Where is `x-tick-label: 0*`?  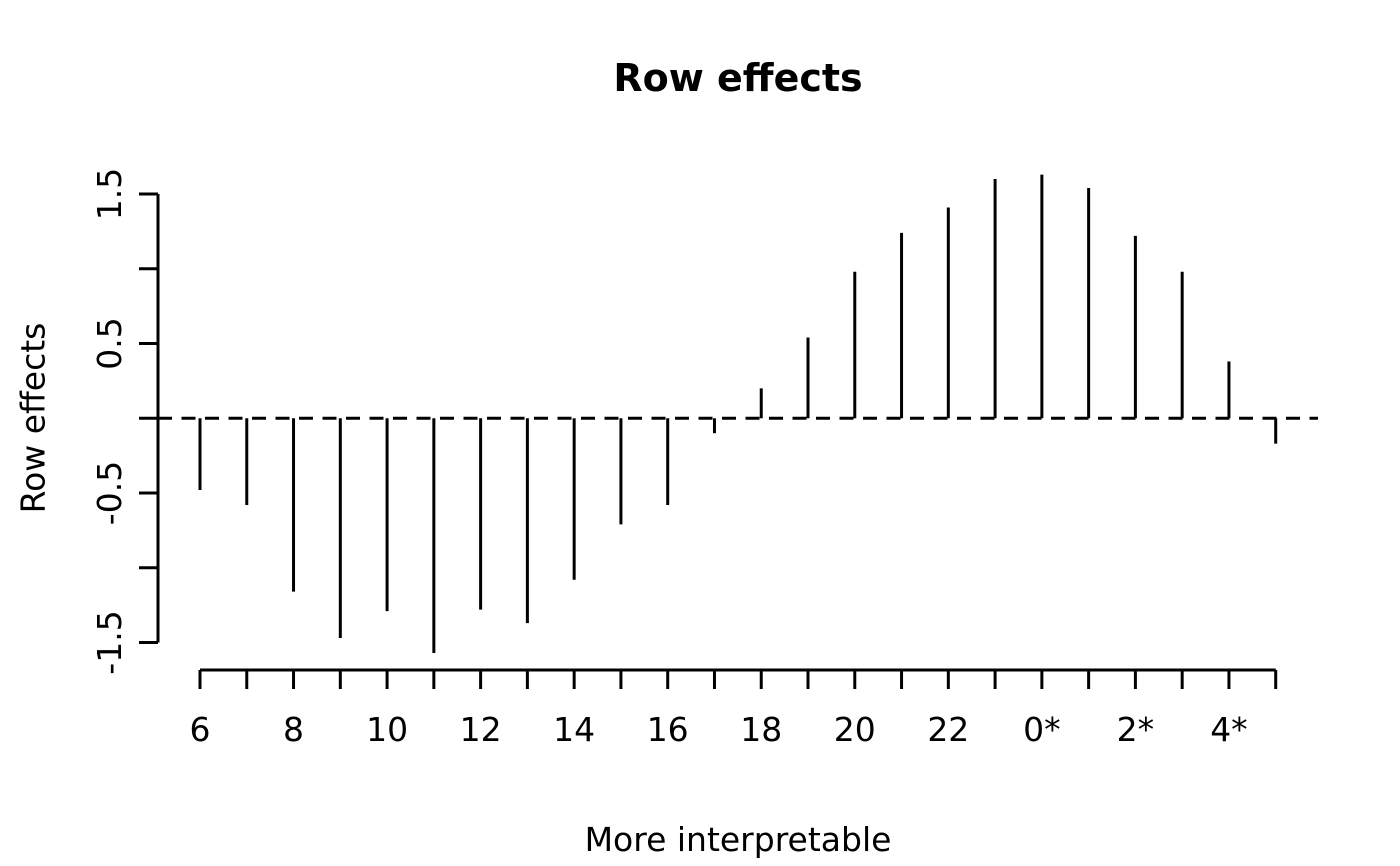
x-tick-label: 0* is located at coordinates (1042, 729).